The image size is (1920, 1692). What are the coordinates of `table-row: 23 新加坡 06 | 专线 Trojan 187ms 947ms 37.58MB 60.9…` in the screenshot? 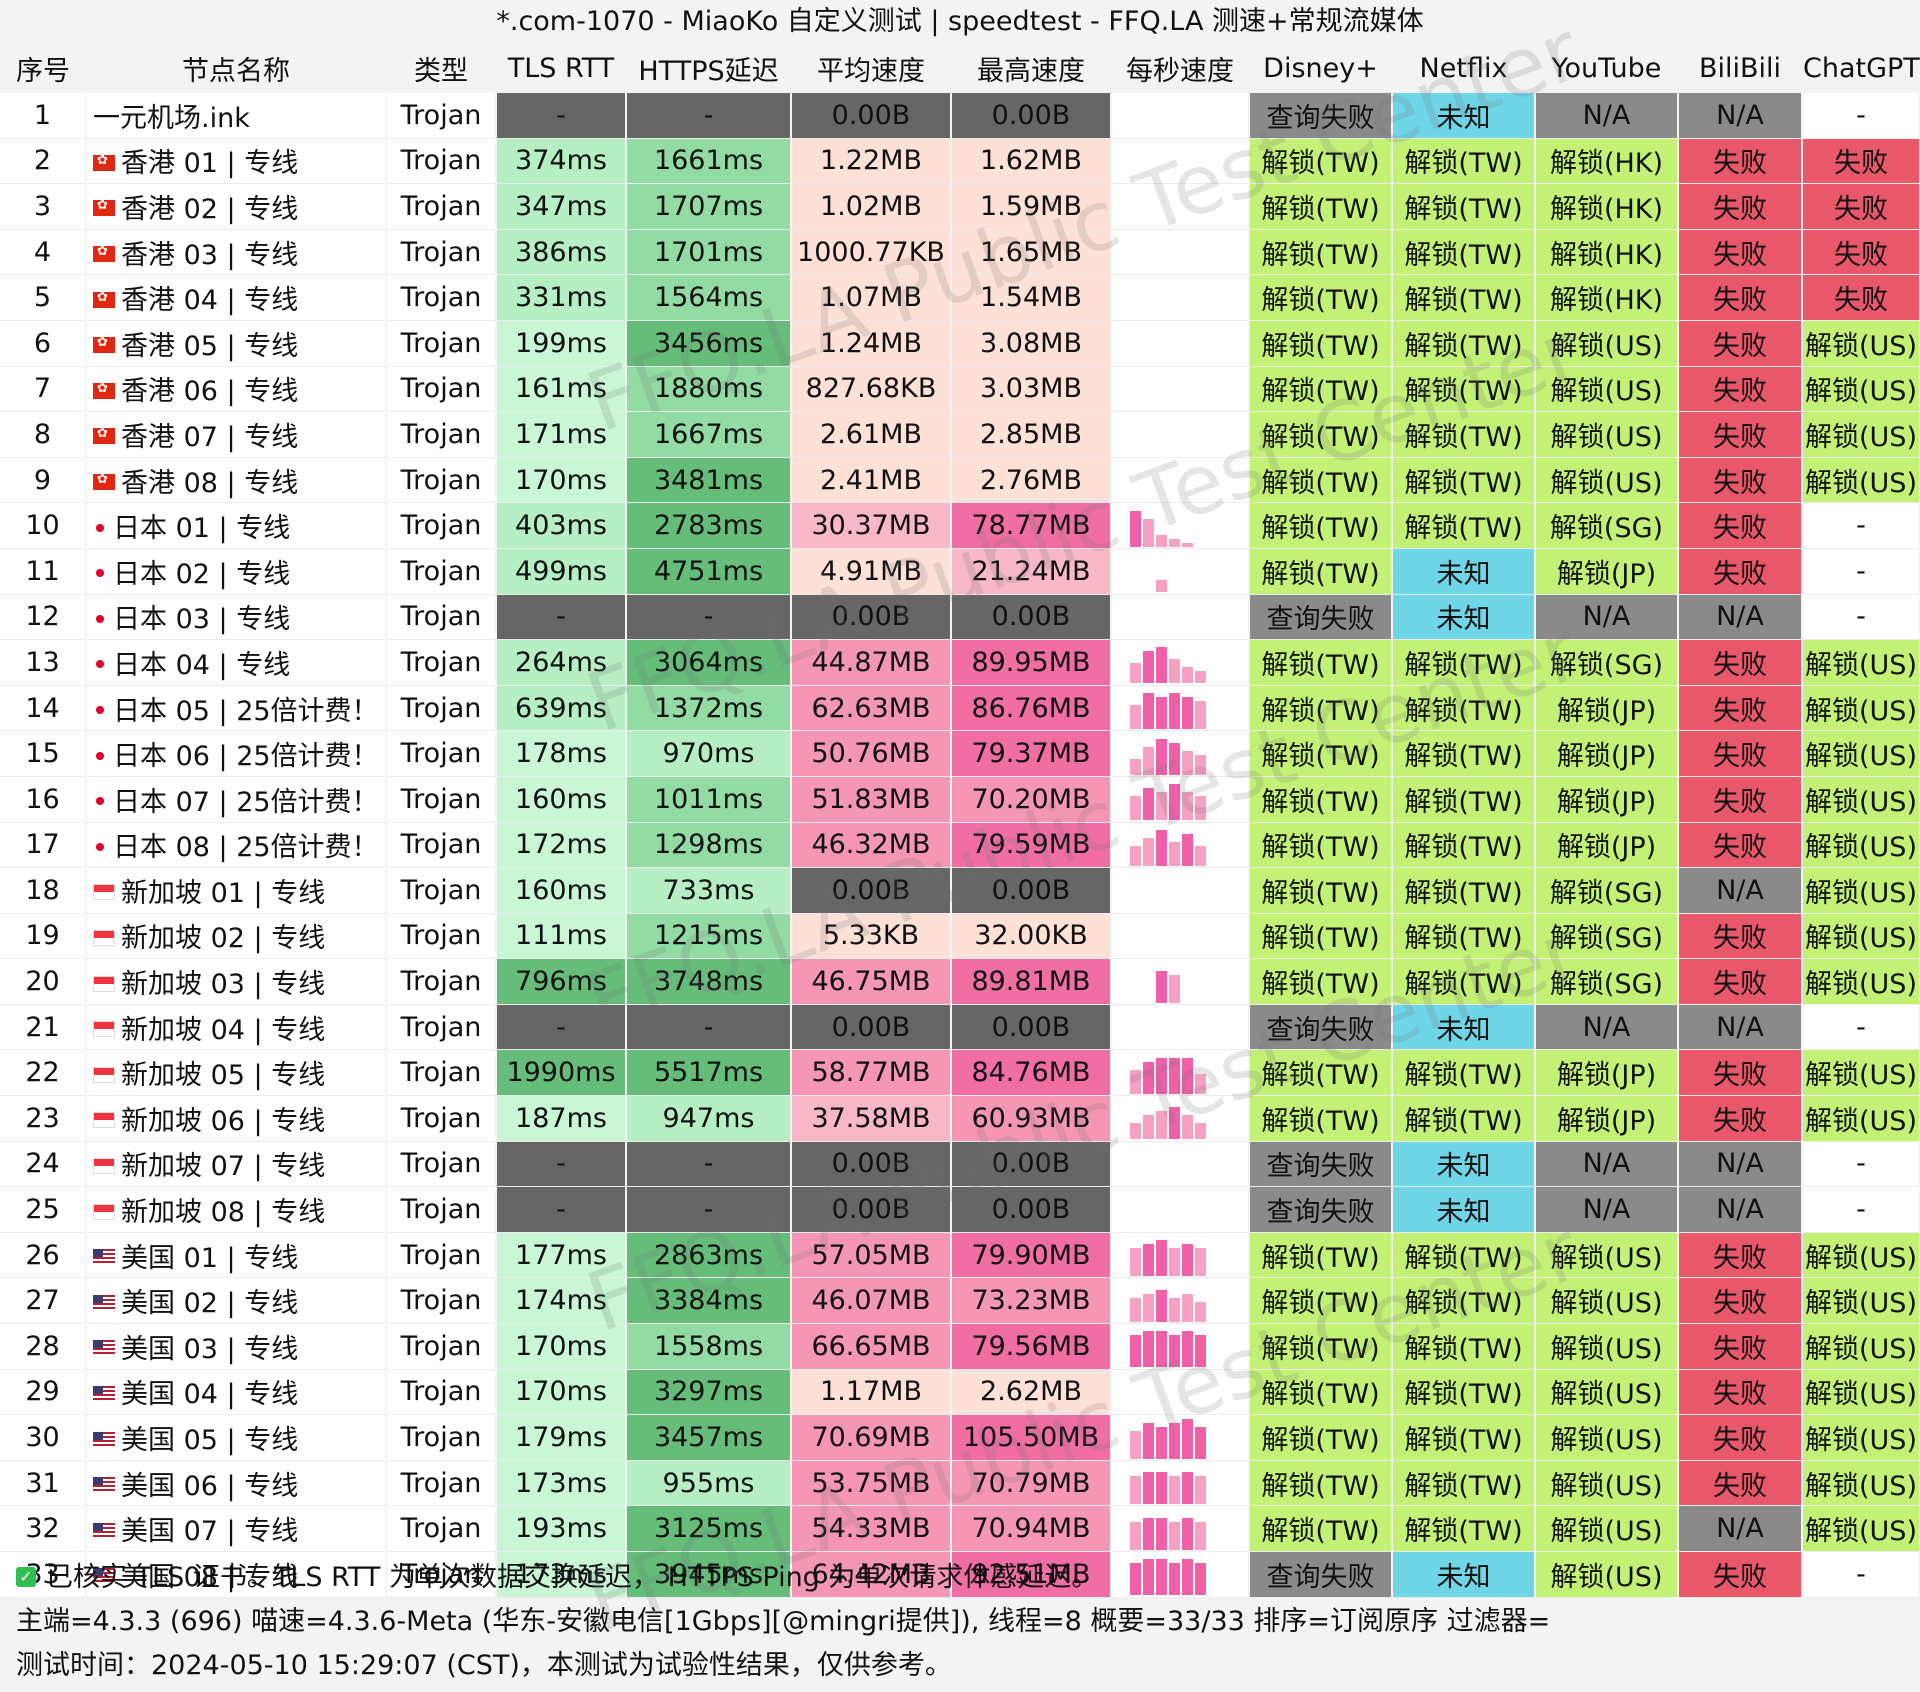 It's located at (960, 1118).